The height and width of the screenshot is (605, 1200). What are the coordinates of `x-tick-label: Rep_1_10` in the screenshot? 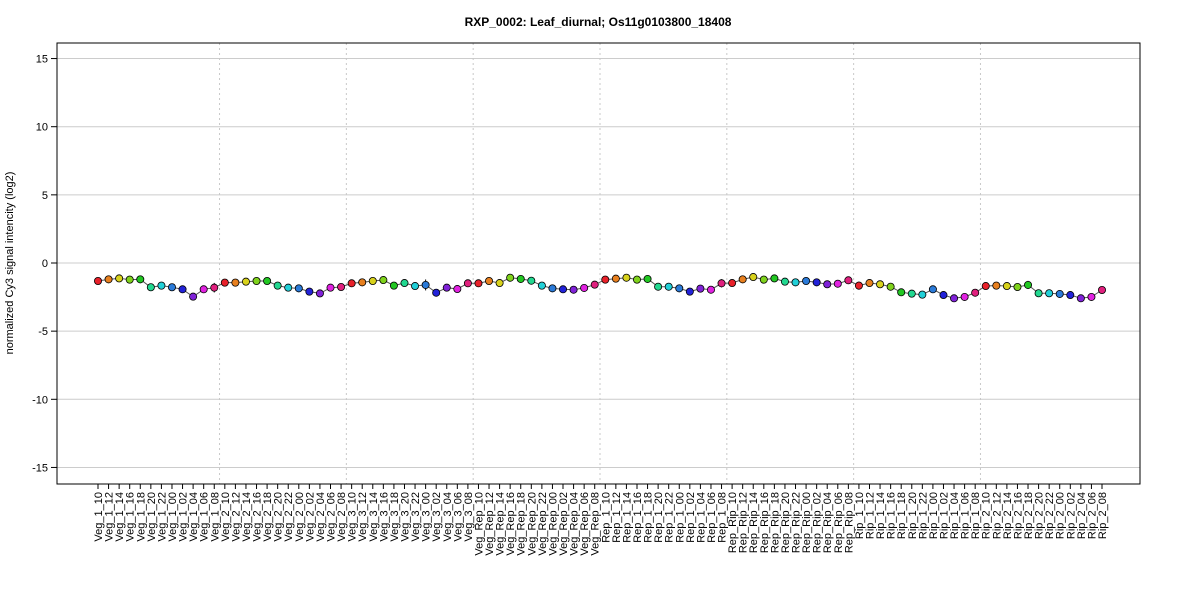 It's located at (606, 517).